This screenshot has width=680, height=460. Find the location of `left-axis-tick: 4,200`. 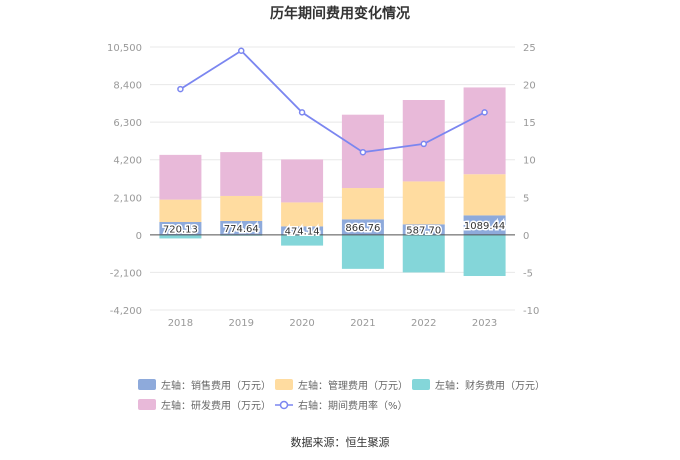

left-axis-tick: 4,200 is located at coordinates (127, 161).